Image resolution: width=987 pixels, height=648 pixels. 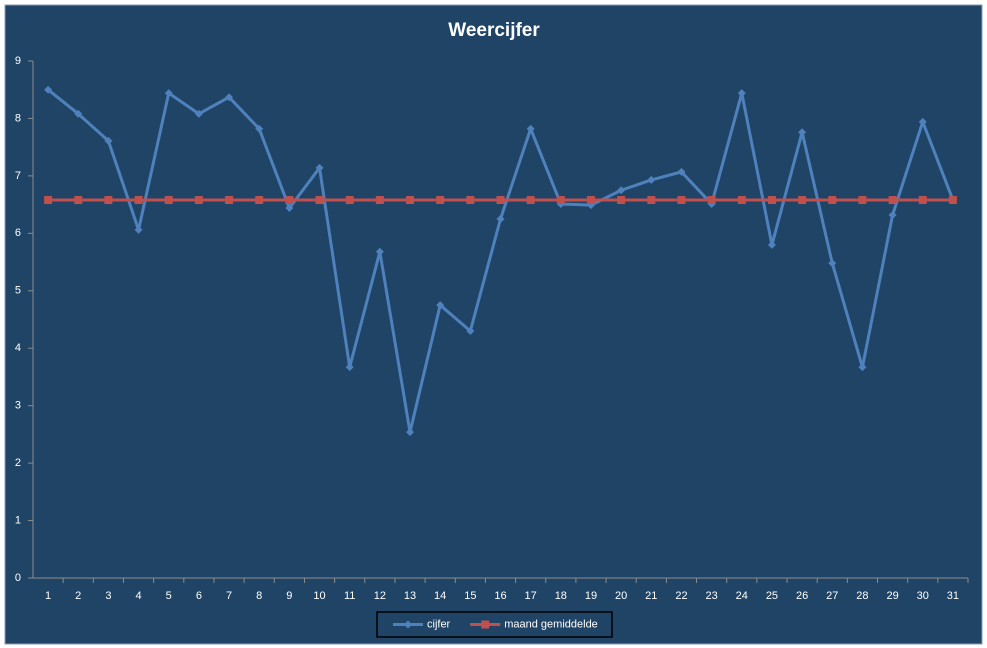 I want to click on y-tick-label: 1, so click(x=18, y=520).